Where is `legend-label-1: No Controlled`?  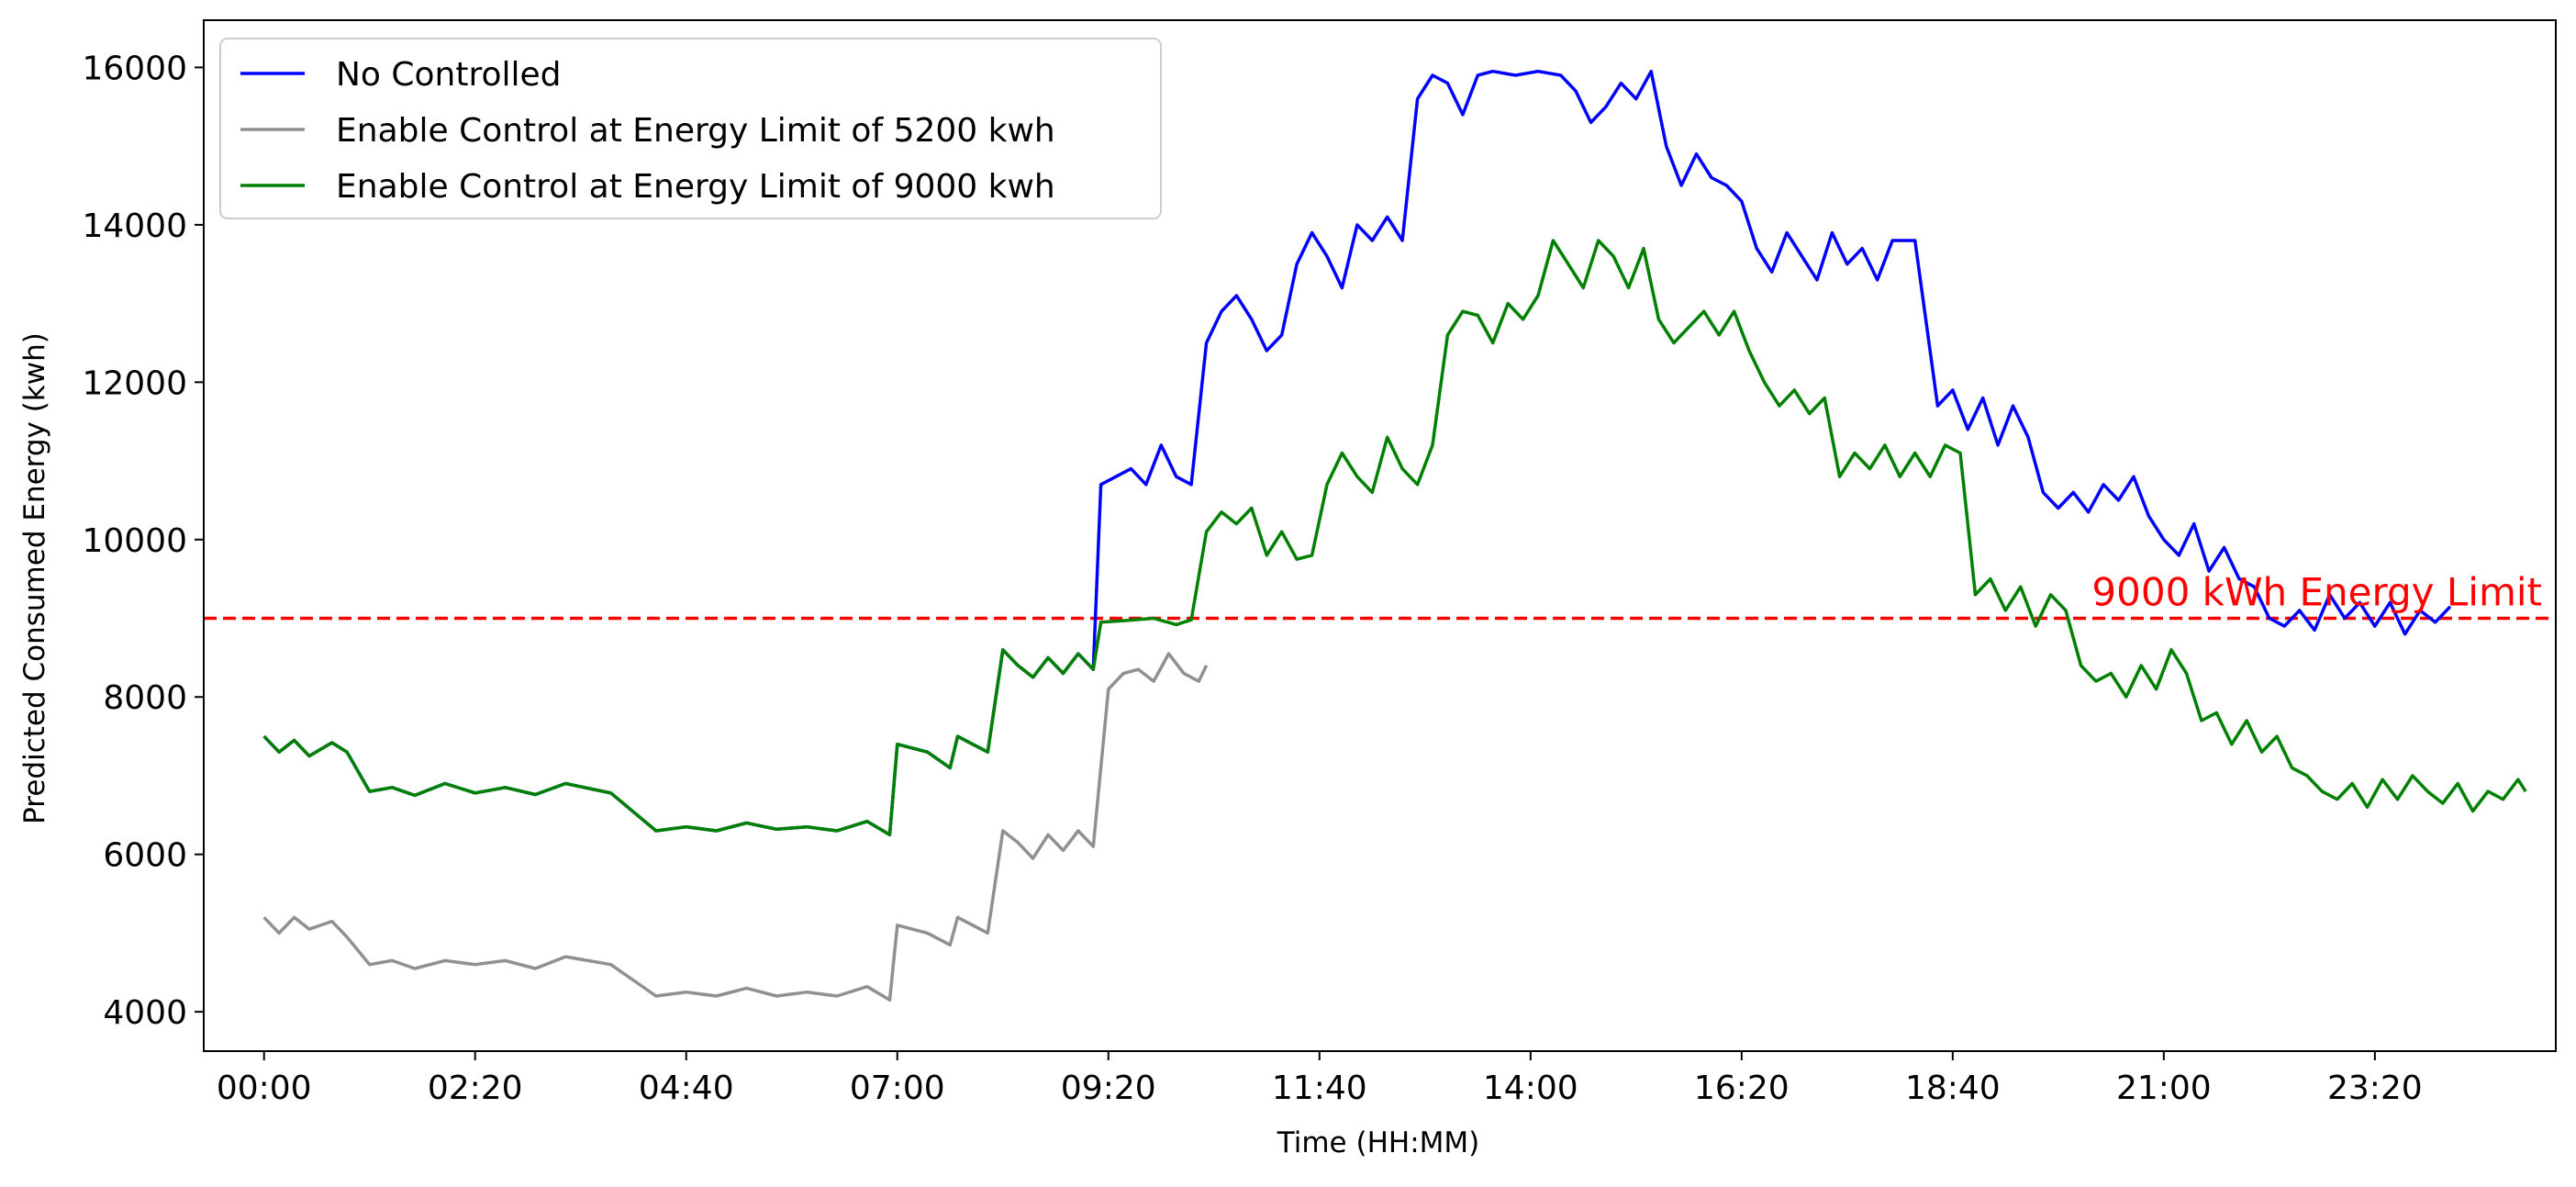 legend-label-1: No Controlled is located at coordinates (449, 75).